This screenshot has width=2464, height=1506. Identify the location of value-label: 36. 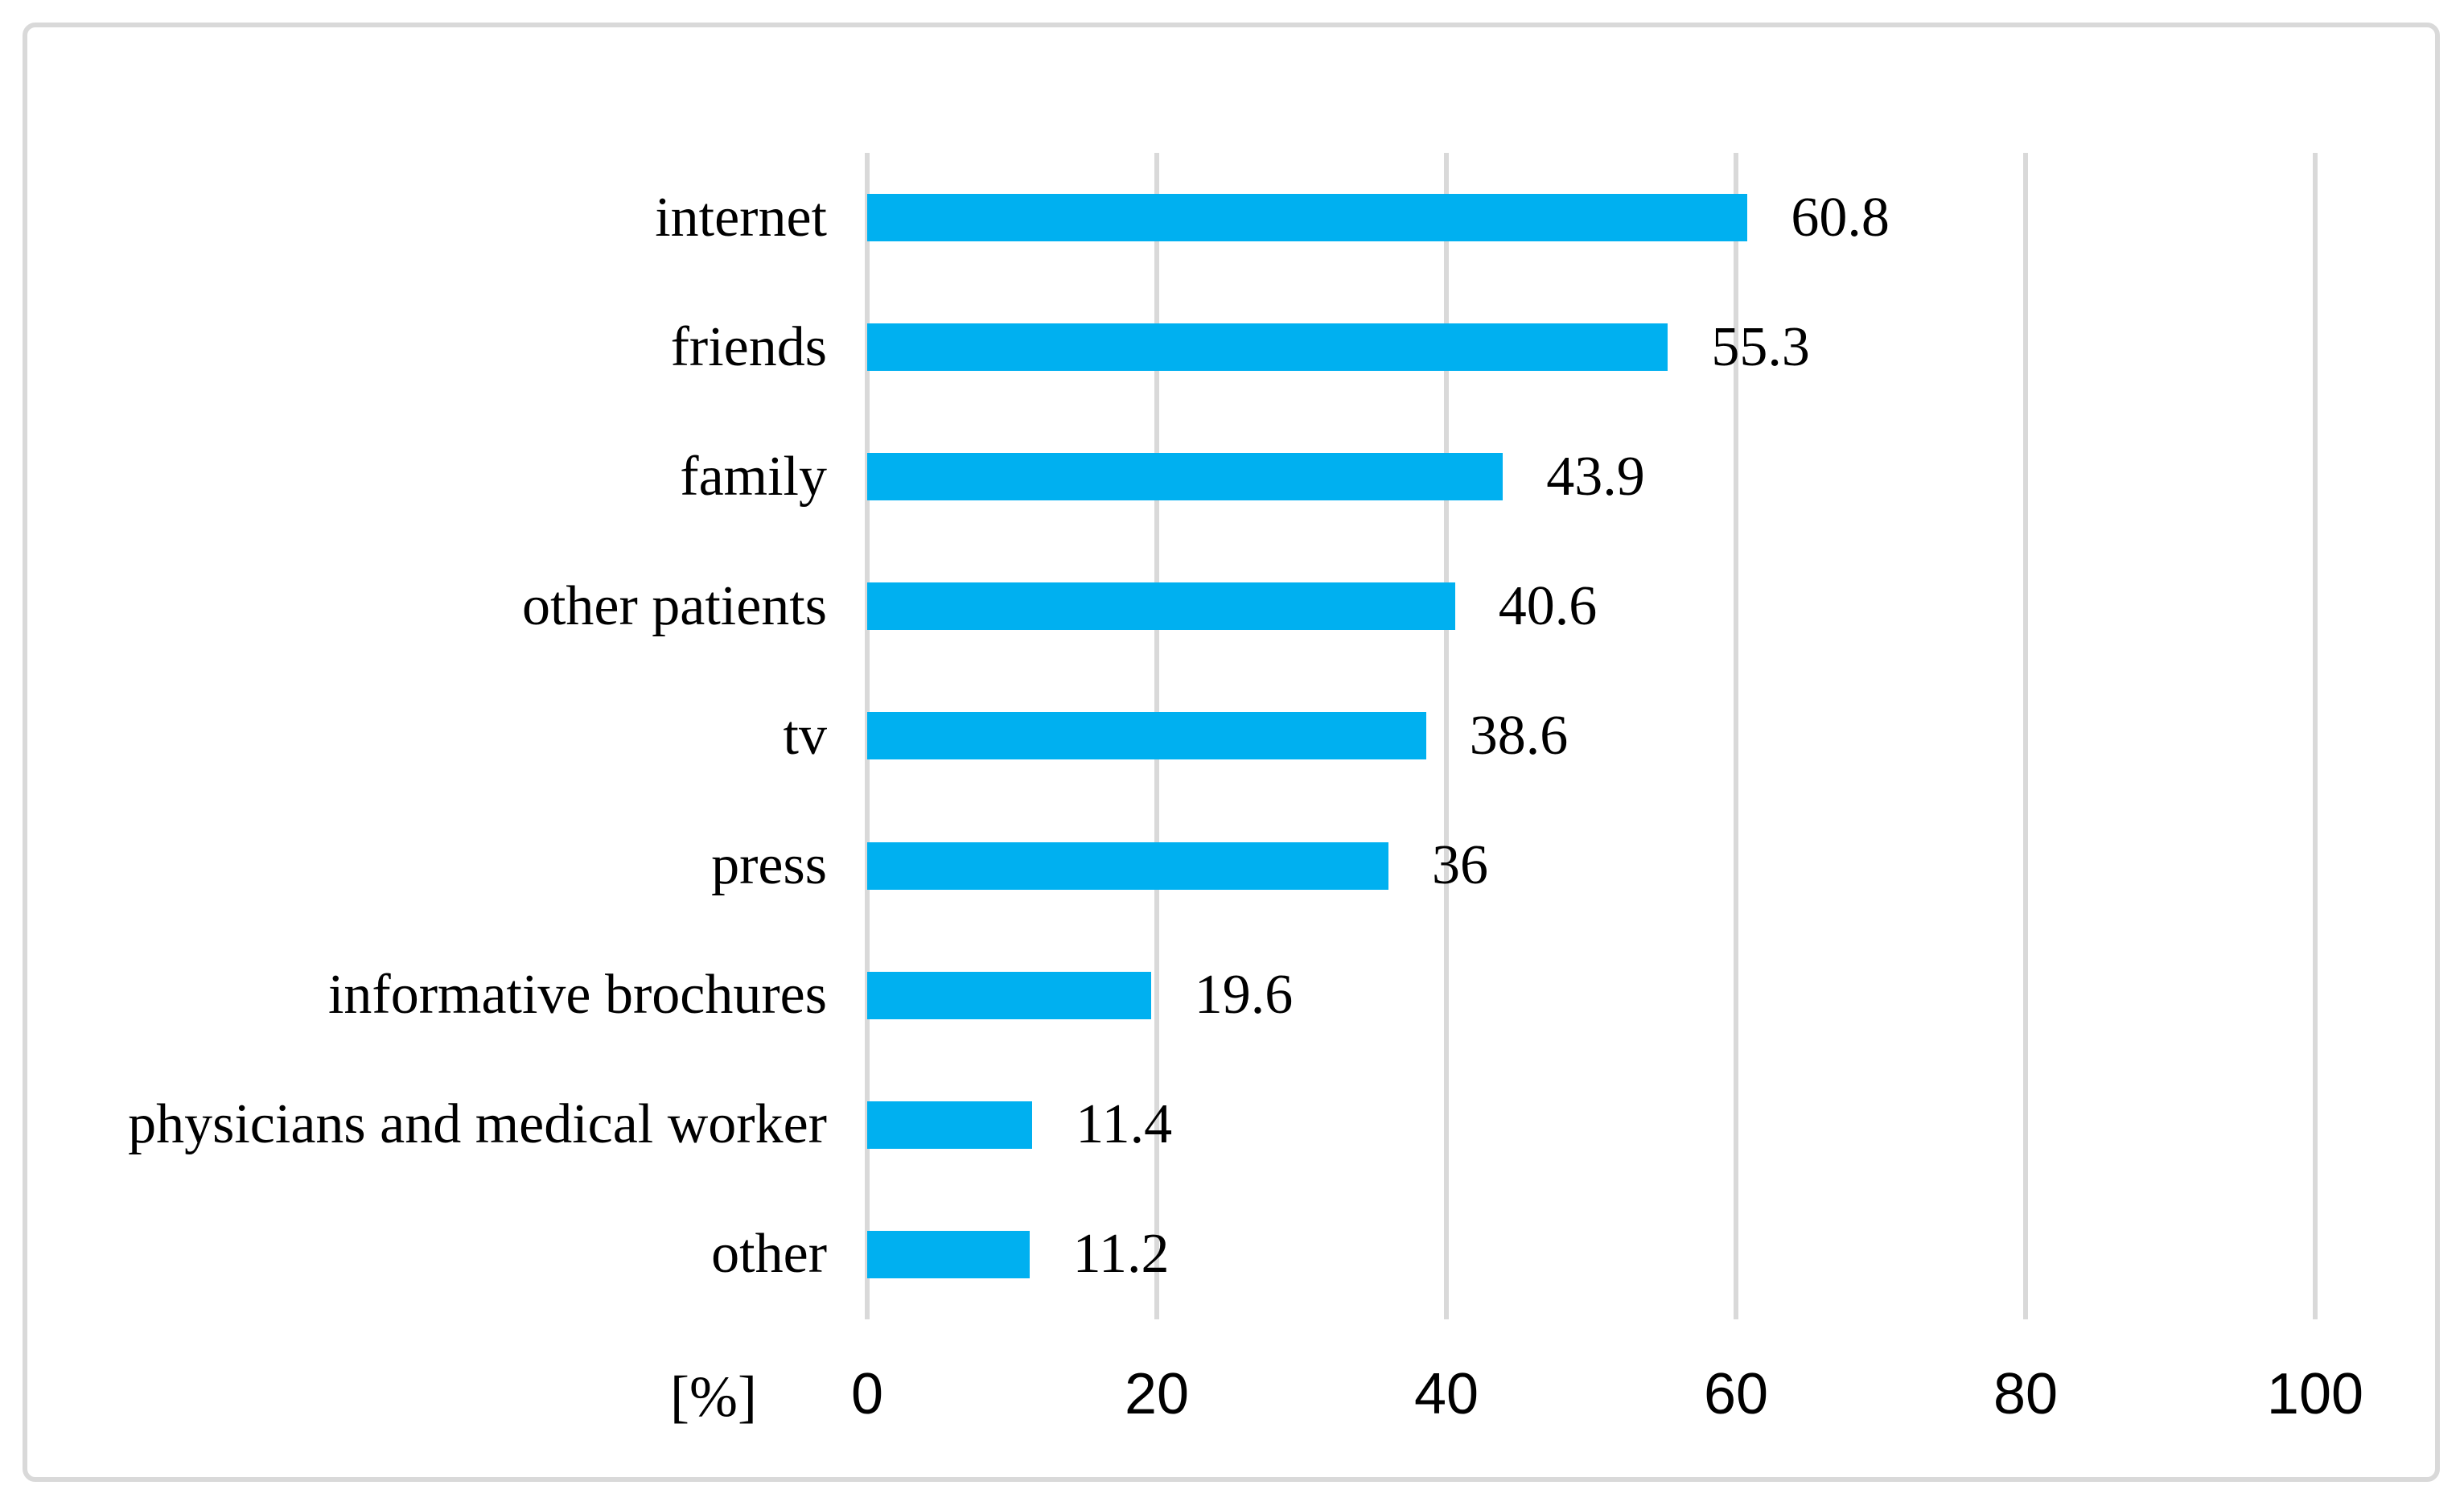
(1460, 865).